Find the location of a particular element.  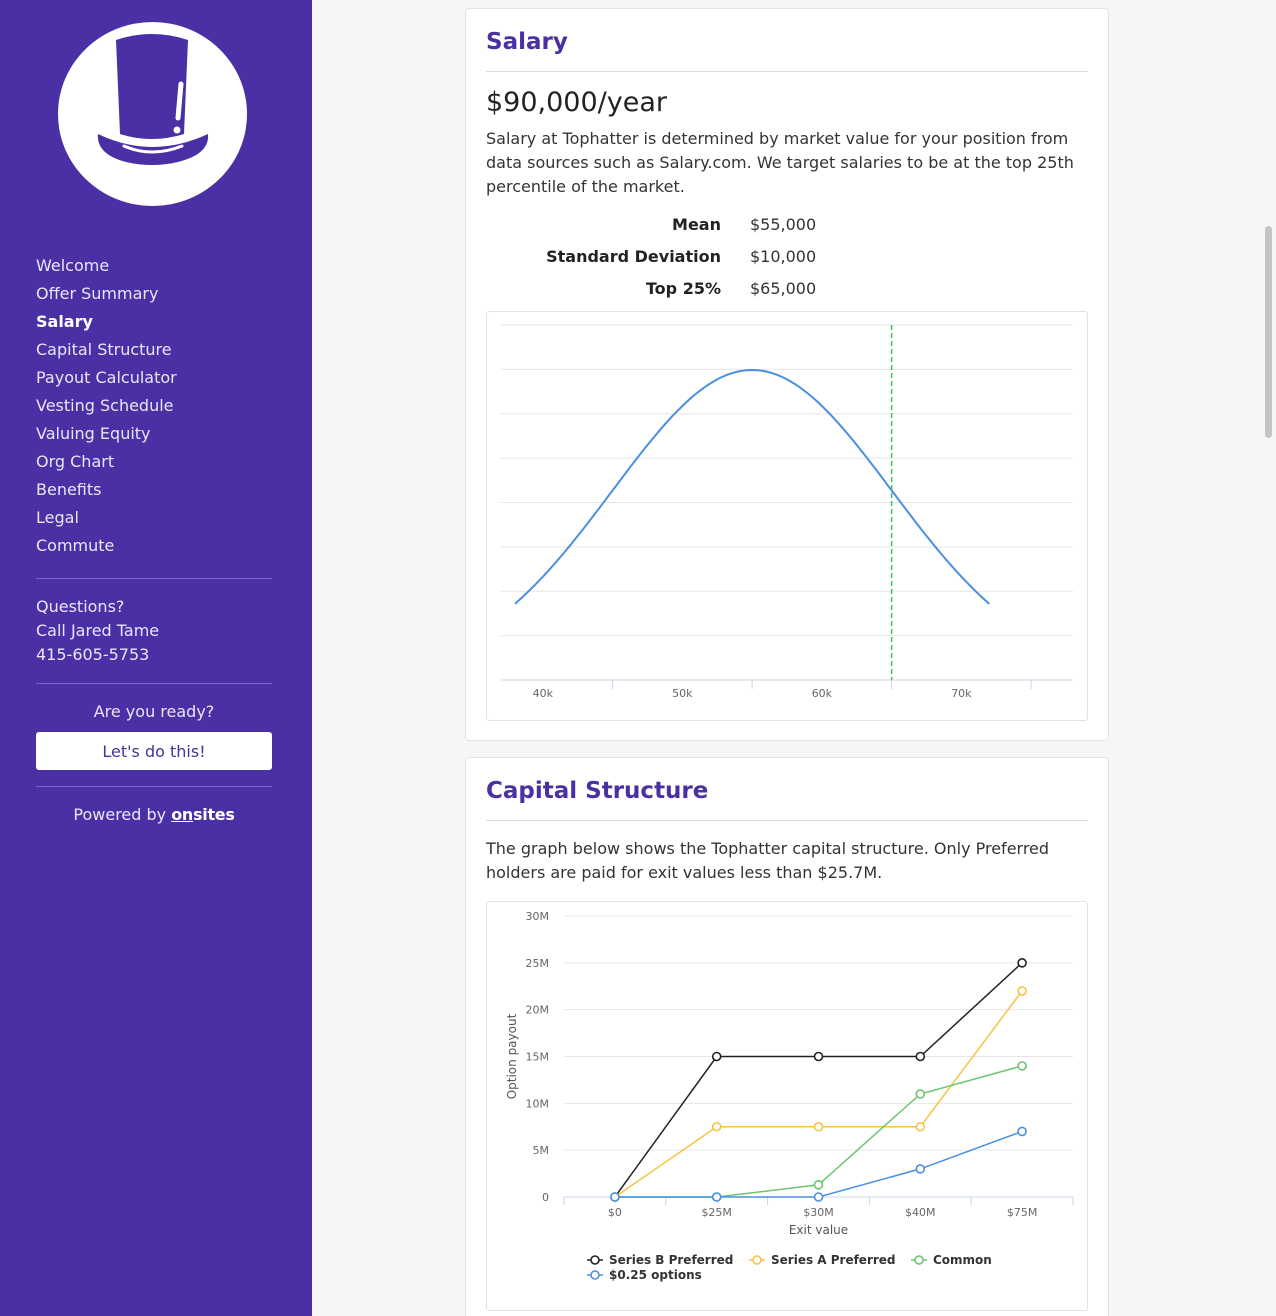

y-axis-title: Option payout is located at coordinates (512, 1056).